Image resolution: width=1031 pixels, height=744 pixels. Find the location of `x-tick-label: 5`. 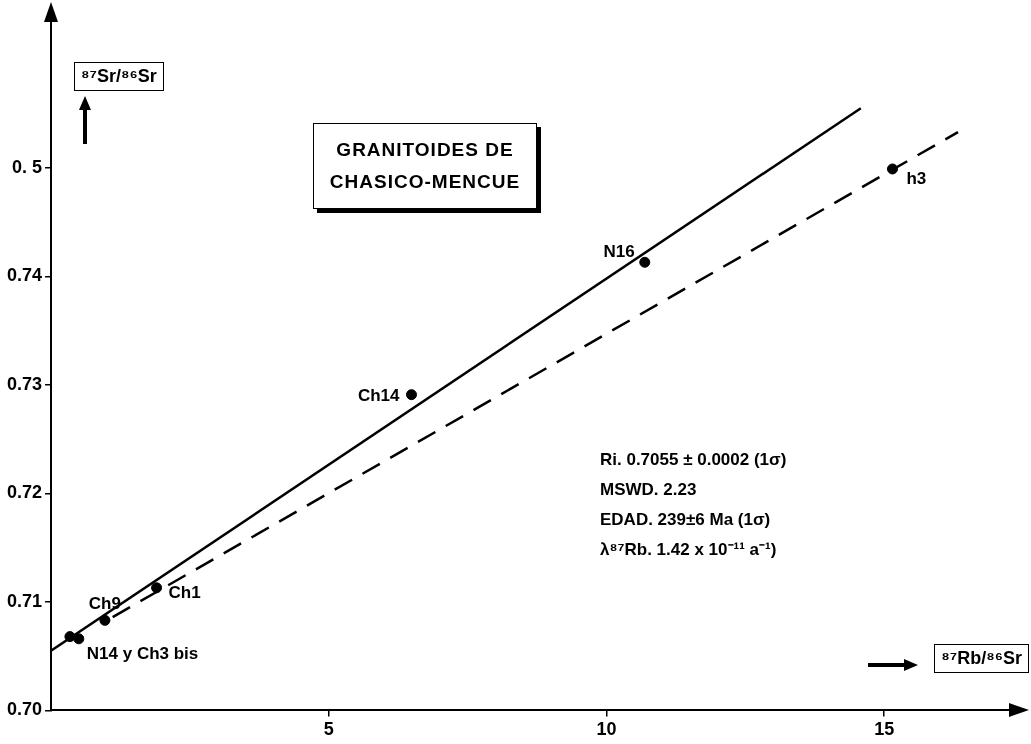

x-tick-label: 5 is located at coordinates (328, 729).